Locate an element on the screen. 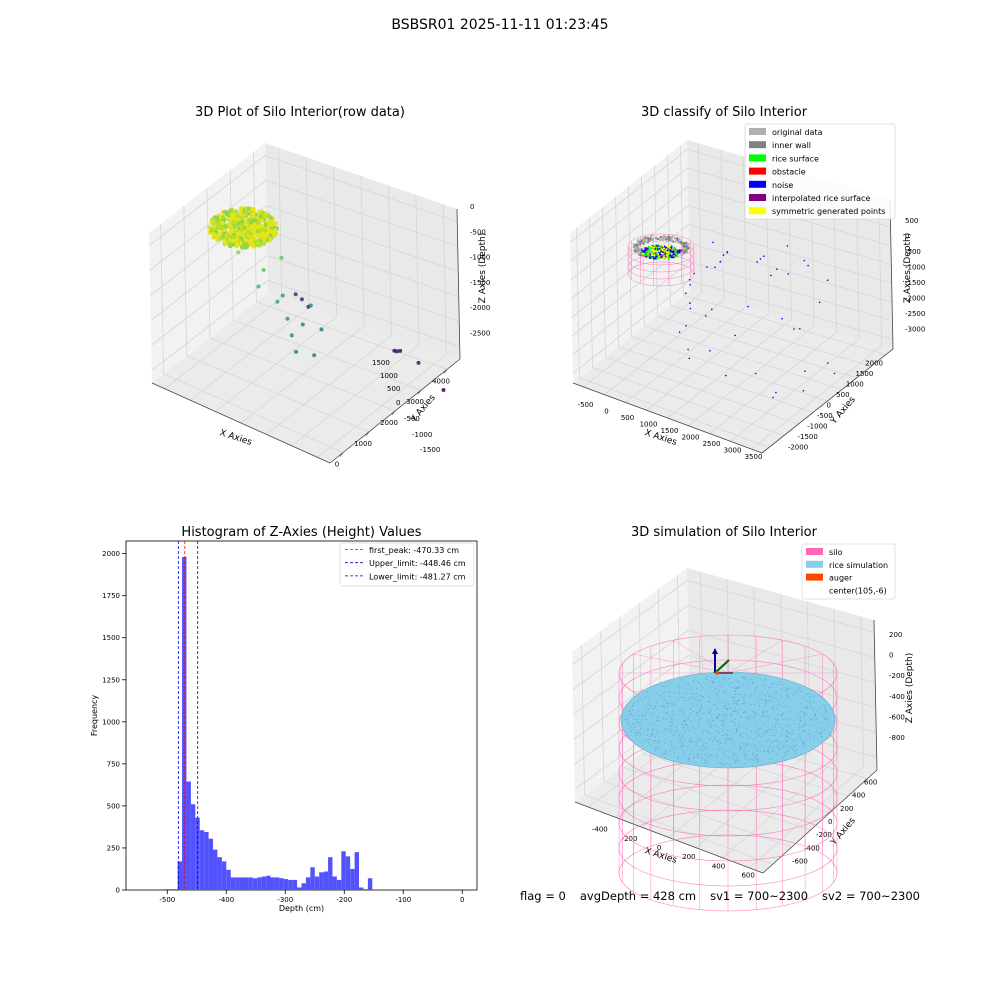 Image resolution: width=1000 pixels, height=1000 pixels. classified-point is located at coordinates (654, 251).